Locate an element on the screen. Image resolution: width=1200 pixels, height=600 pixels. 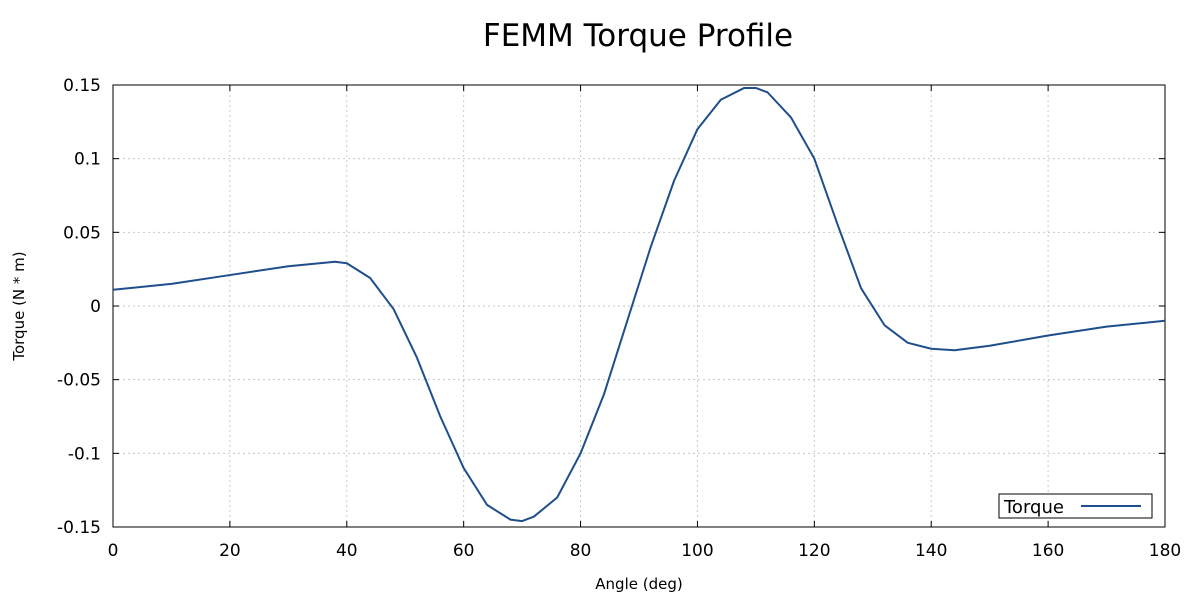
legend: Torque is located at coordinates (1075, 506).